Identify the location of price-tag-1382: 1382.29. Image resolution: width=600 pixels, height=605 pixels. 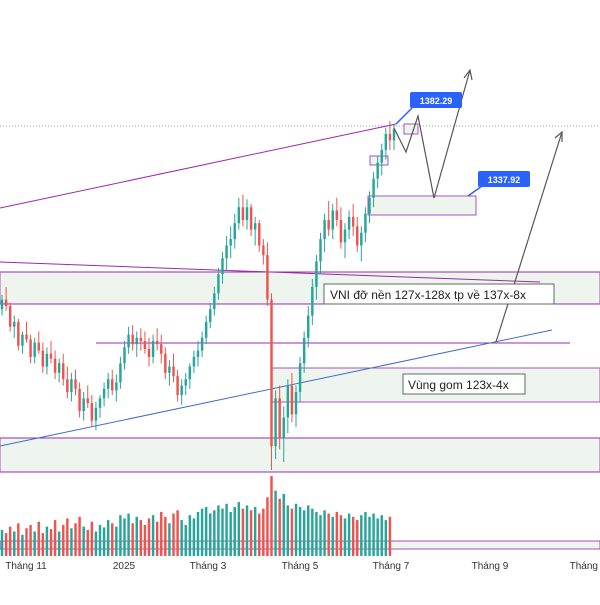
(428, 108).